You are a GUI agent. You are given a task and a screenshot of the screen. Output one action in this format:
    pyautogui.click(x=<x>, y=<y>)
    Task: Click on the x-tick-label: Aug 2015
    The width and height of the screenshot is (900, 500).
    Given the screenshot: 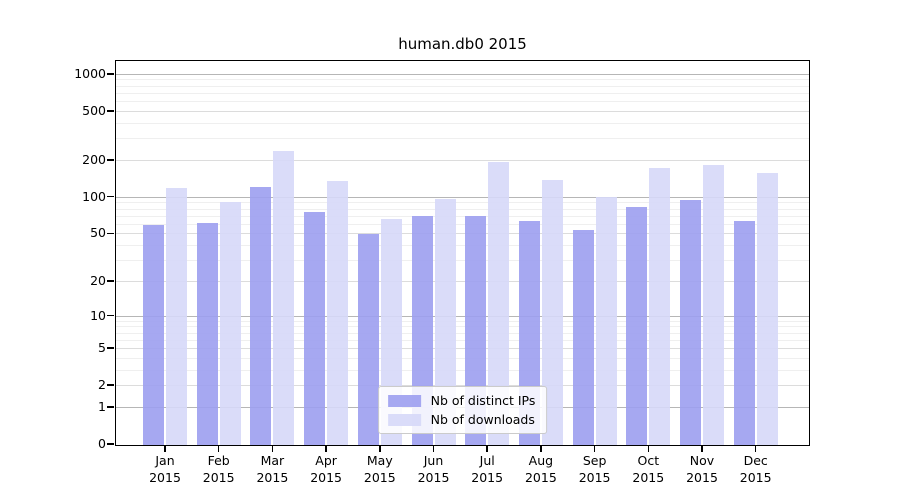 What is the action you would take?
    pyautogui.click(x=540, y=469)
    